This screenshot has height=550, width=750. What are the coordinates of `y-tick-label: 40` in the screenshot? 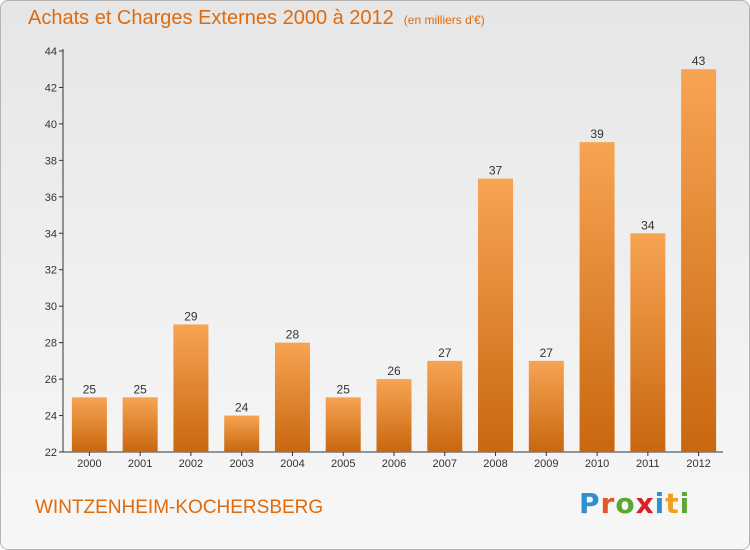 It's located at (51, 125).